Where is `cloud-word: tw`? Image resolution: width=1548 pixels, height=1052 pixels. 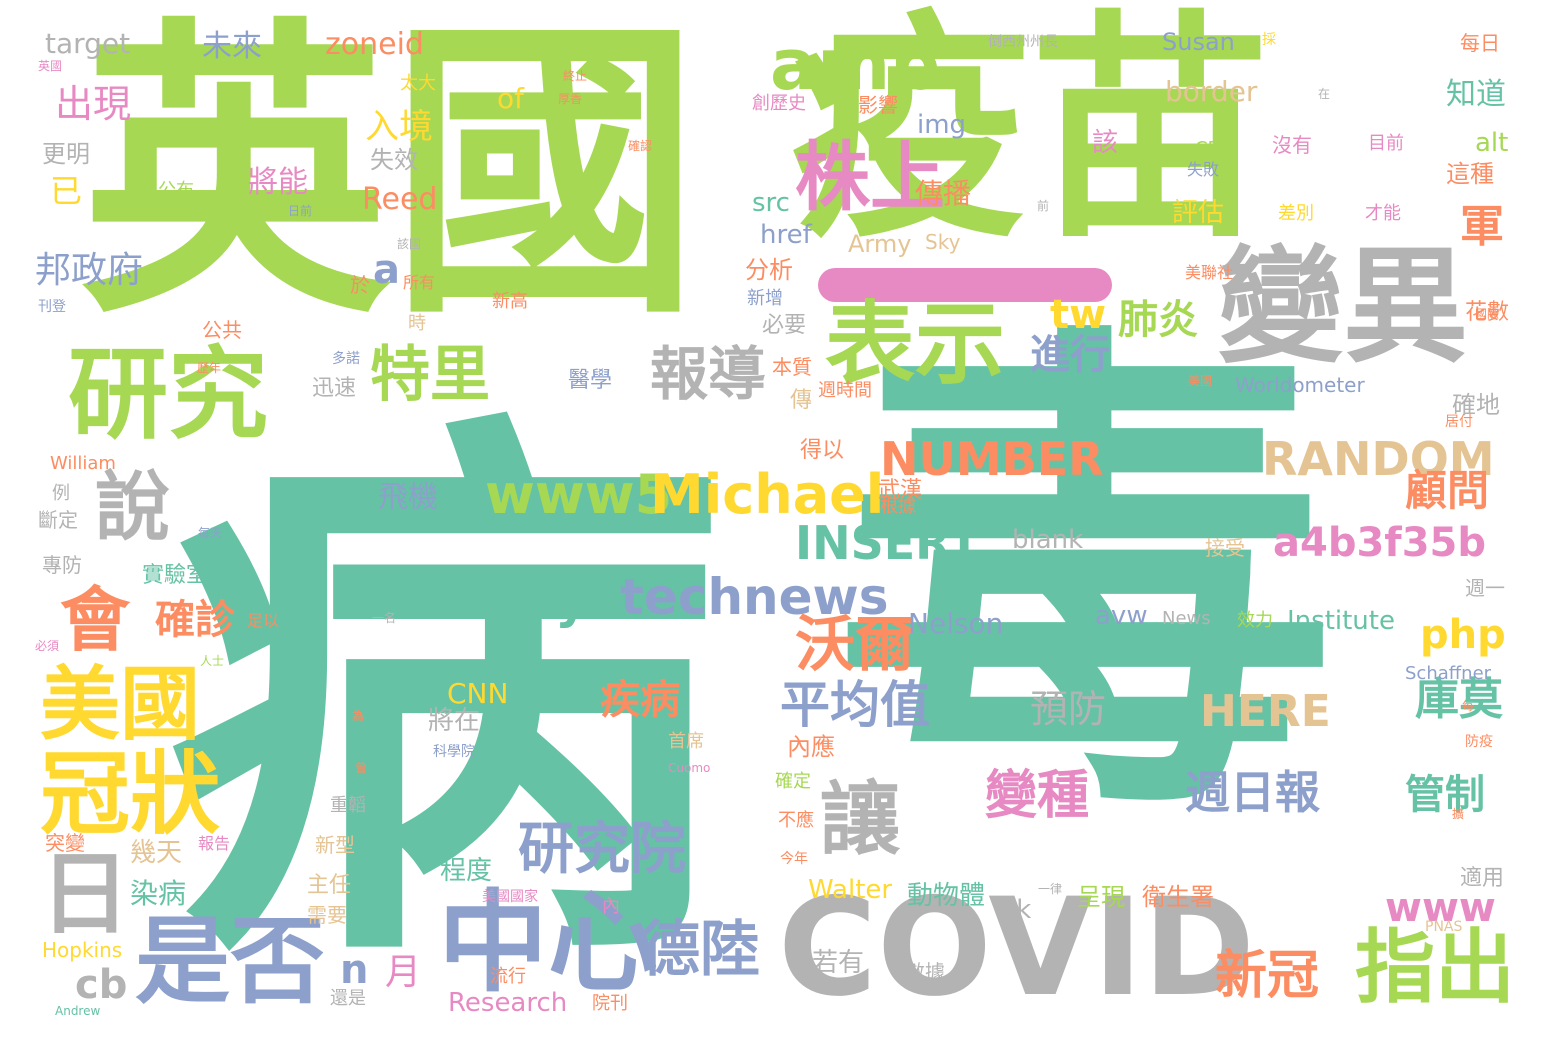 cloud-word: tw is located at coordinates (1078, 315).